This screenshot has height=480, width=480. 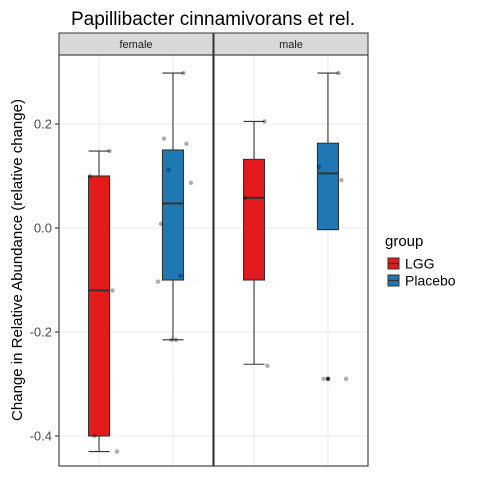 I want to click on y-tick-label: -0.2, so click(x=41, y=332).